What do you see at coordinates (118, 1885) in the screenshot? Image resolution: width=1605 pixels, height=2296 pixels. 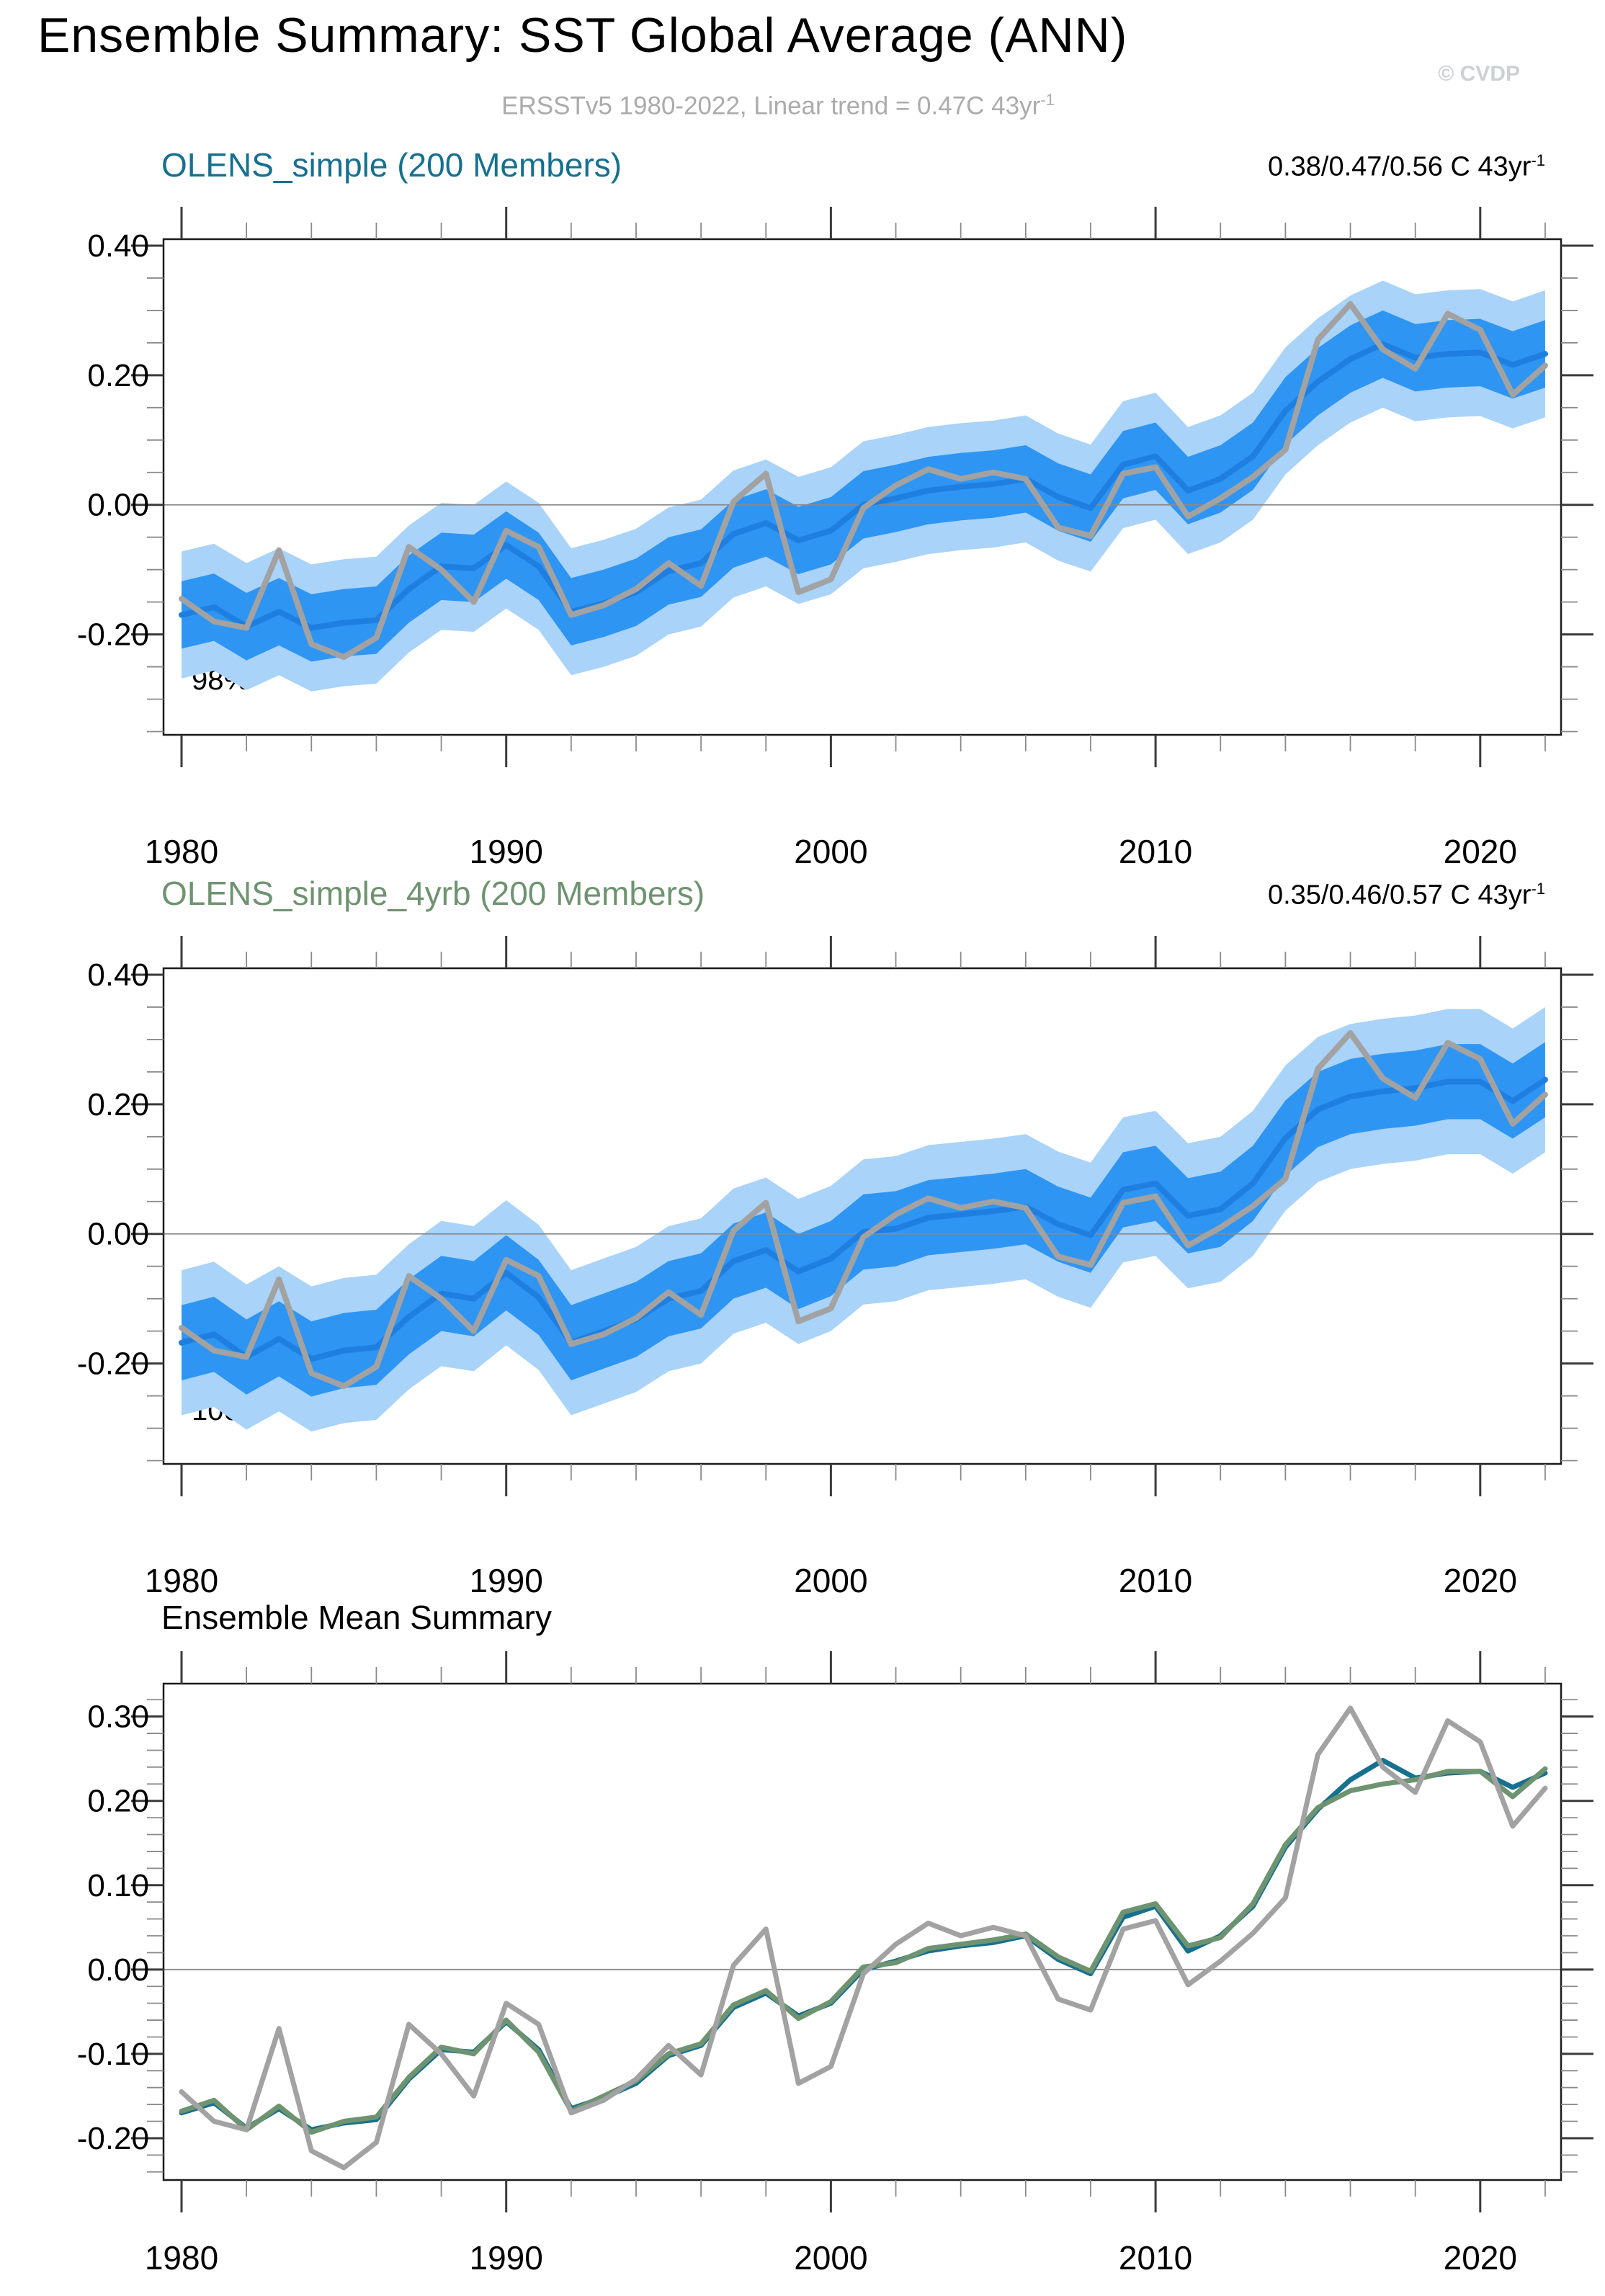 I see `y-tick-label: 0.10` at bounding box center [118, 1885].